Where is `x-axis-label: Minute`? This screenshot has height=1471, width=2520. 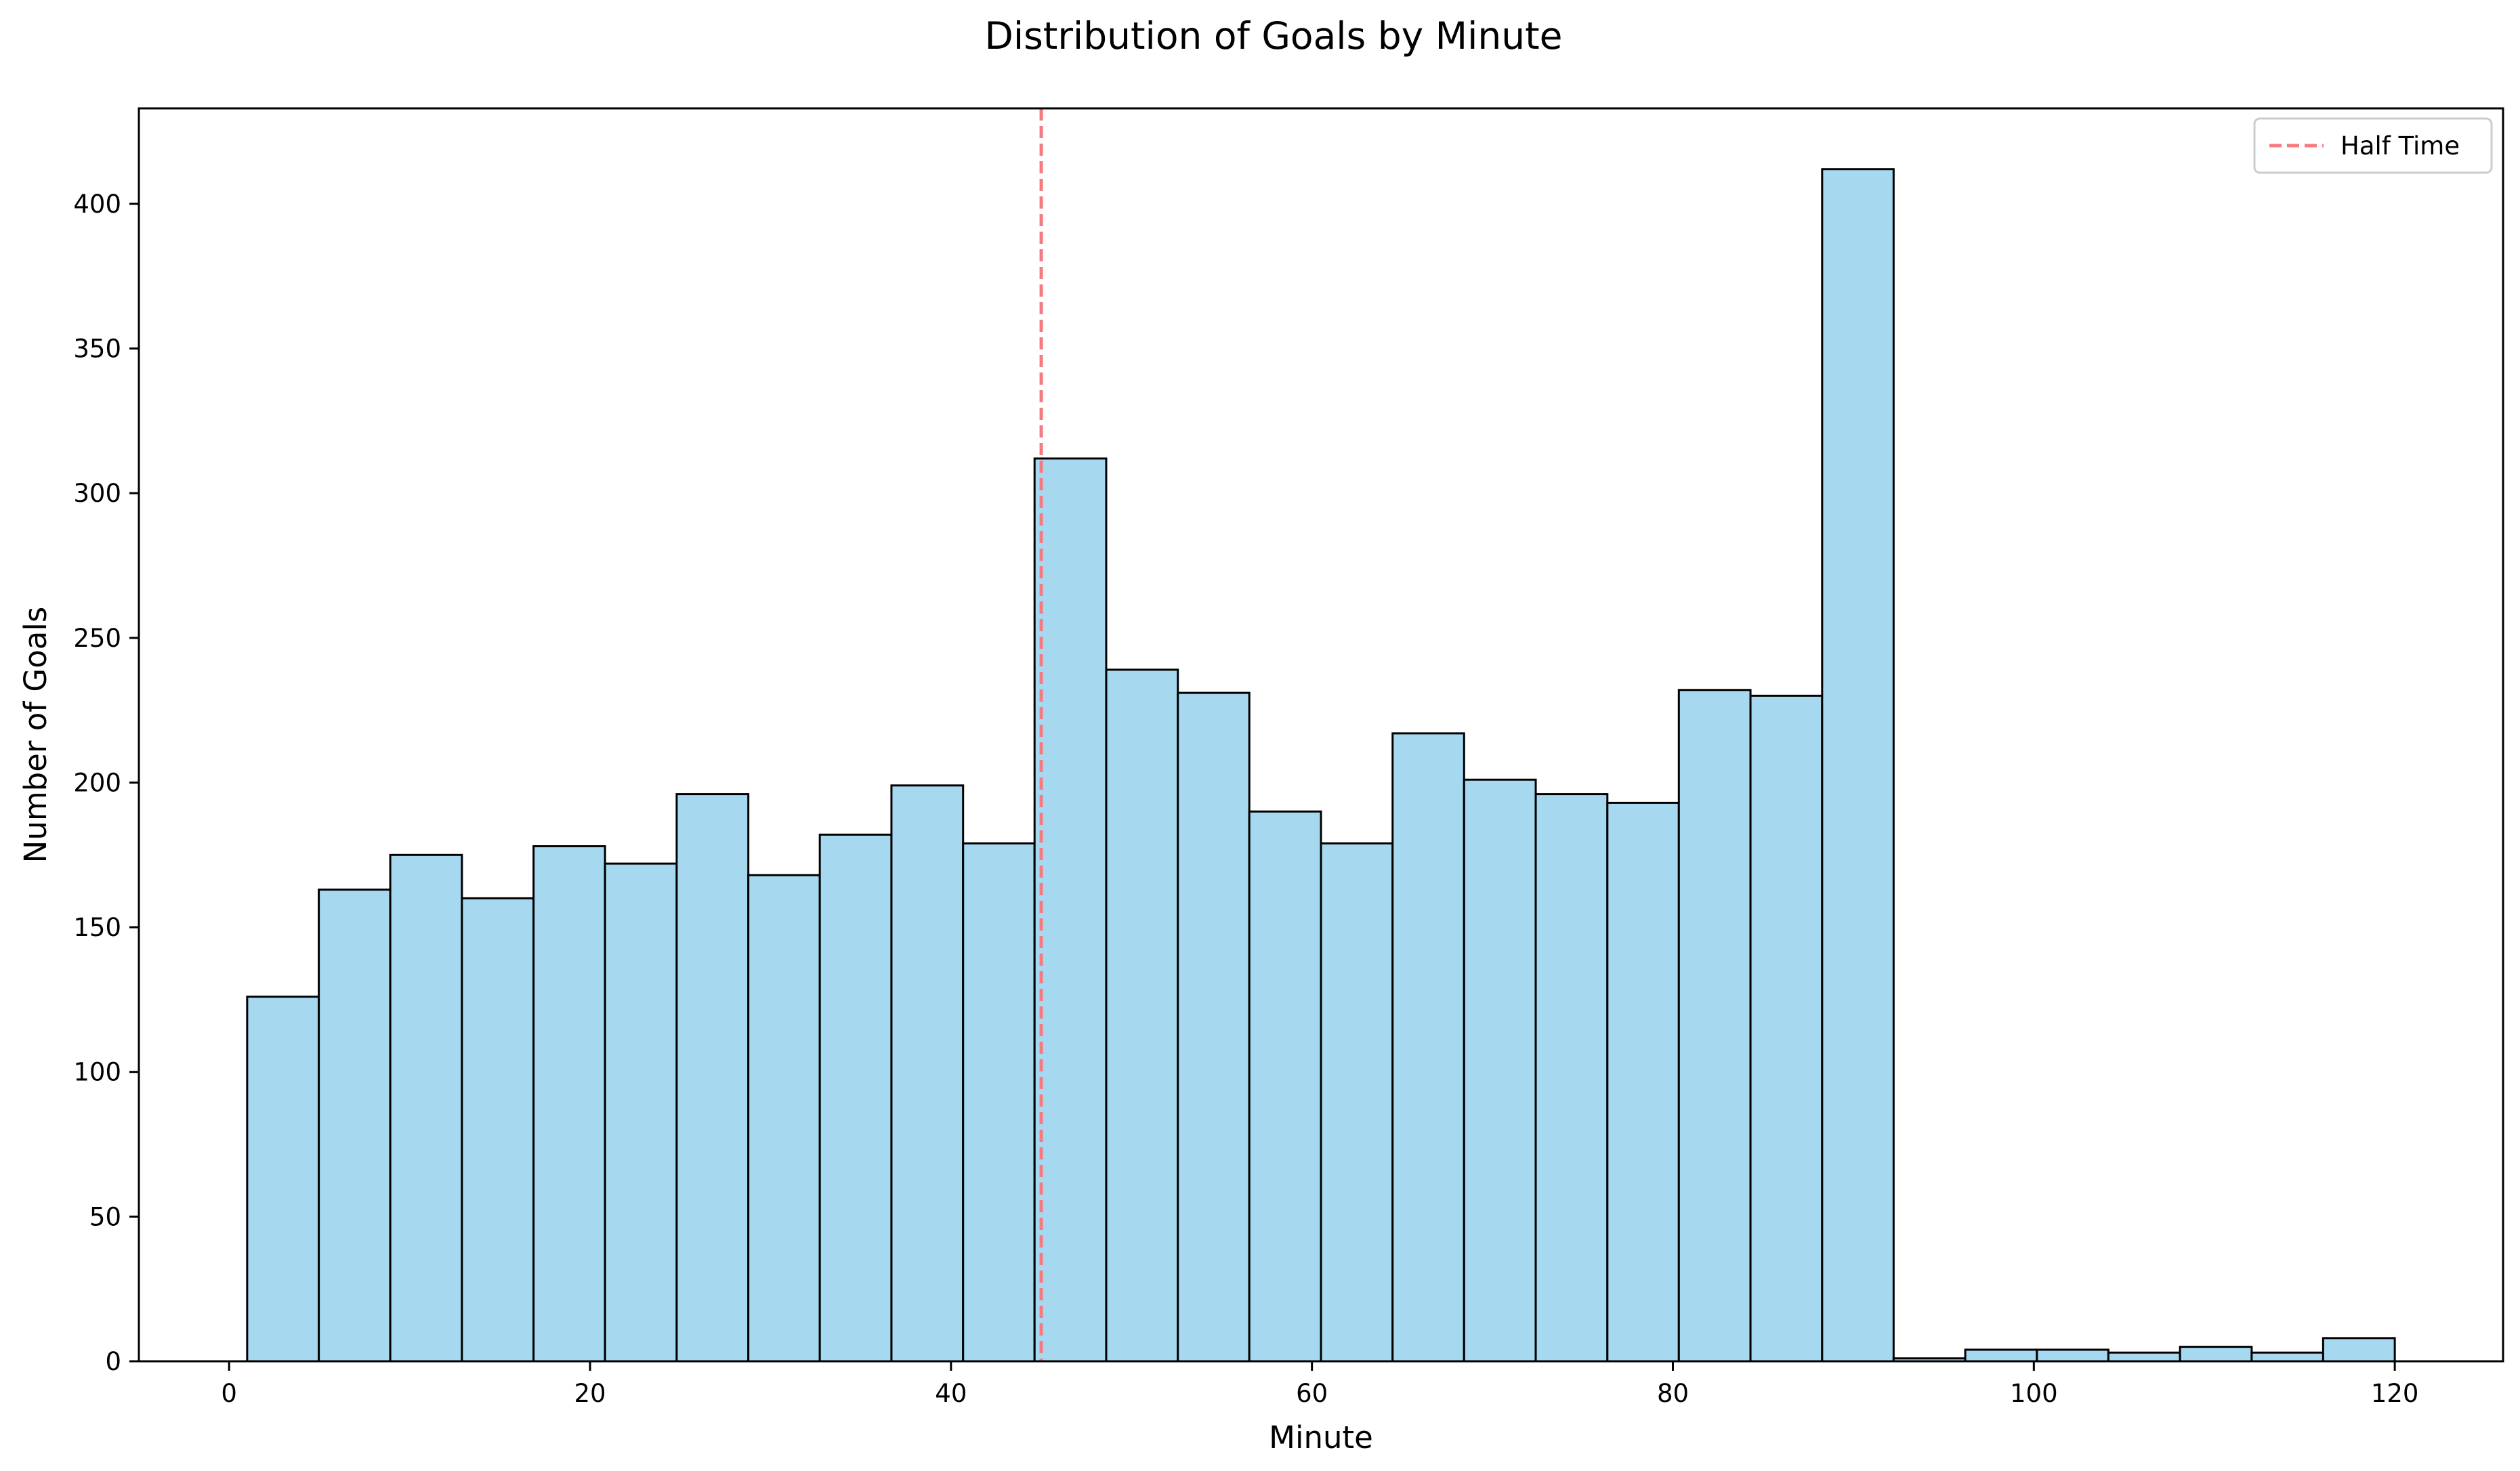 x-axis-label: Minute is located at coordinates (1321, 1437).